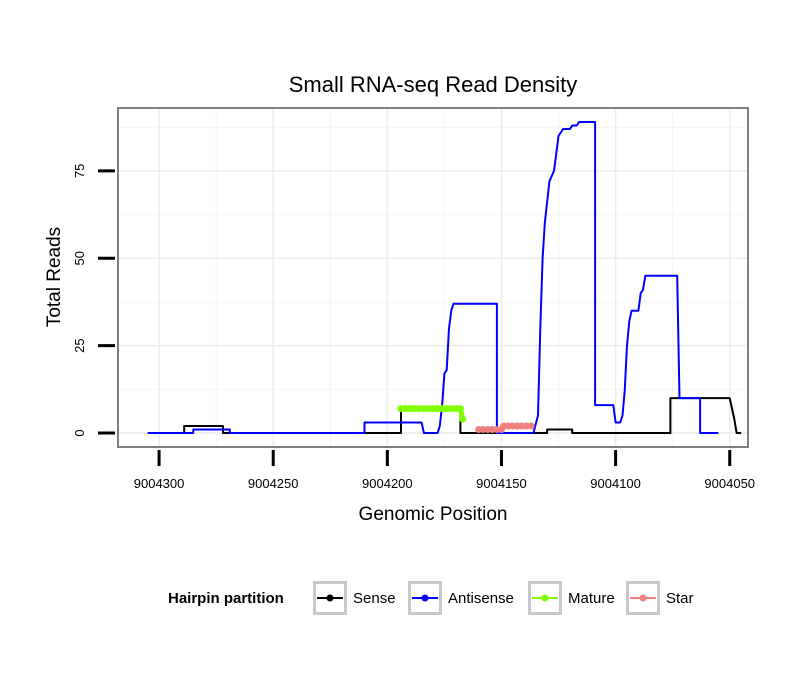 The width and height of the screenshot is (810, 690). Describe the element at coordinates (433, 84) in the screenshot. I see `chart-title: Small RNA-seq Read Density` at that location.